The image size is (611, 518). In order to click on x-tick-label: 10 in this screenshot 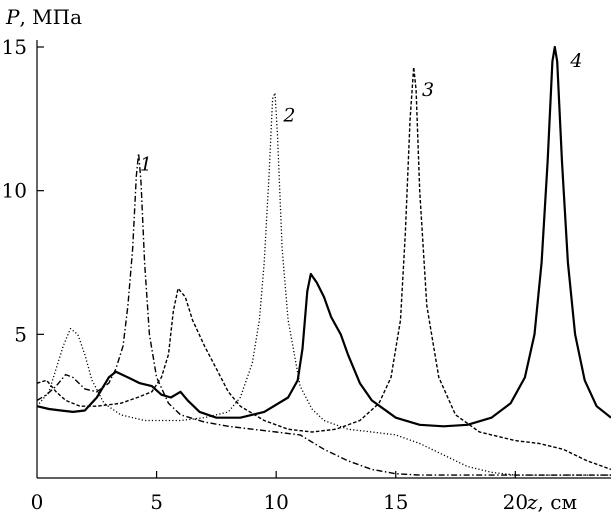, I will do `click(275, 502)`.